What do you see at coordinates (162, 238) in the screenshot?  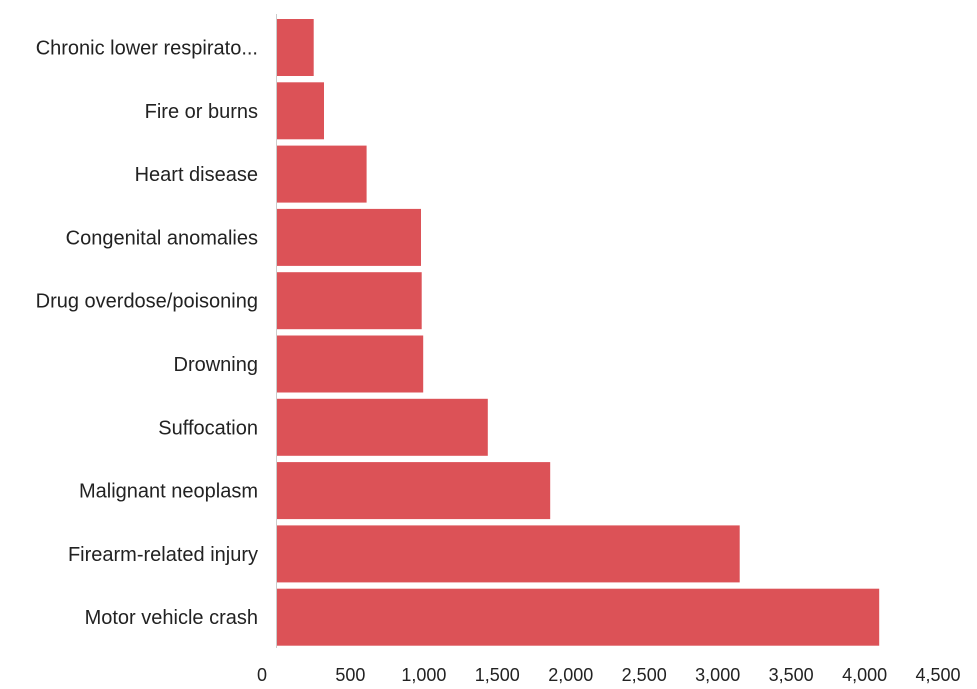 I see `category-label-3: Congenital anomalies` at bounding box center [162, 238].